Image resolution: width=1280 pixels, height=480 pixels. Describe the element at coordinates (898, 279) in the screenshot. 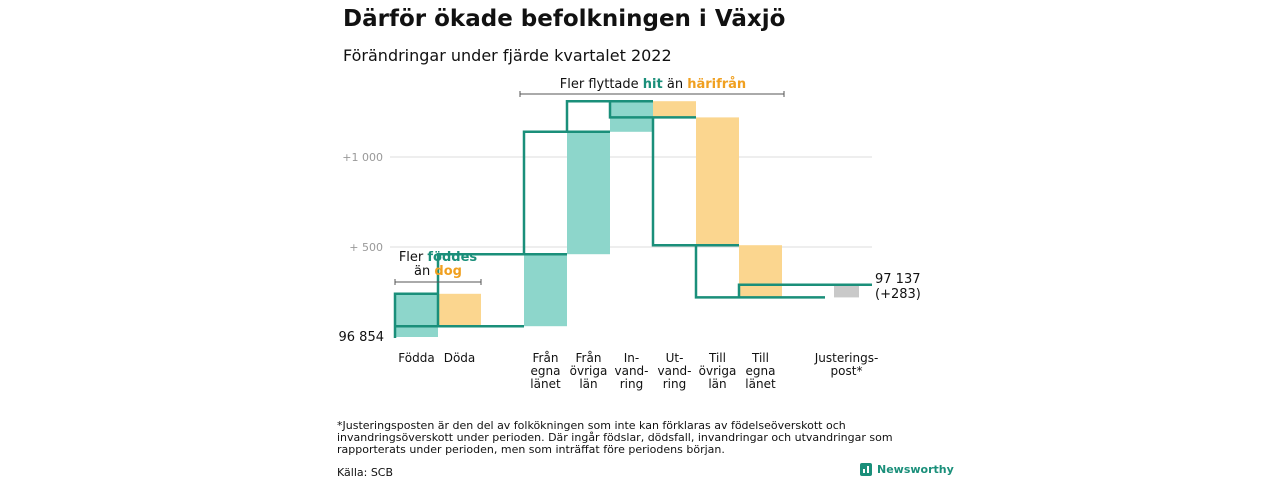

I see `end-value-label: 97 137` at that location.